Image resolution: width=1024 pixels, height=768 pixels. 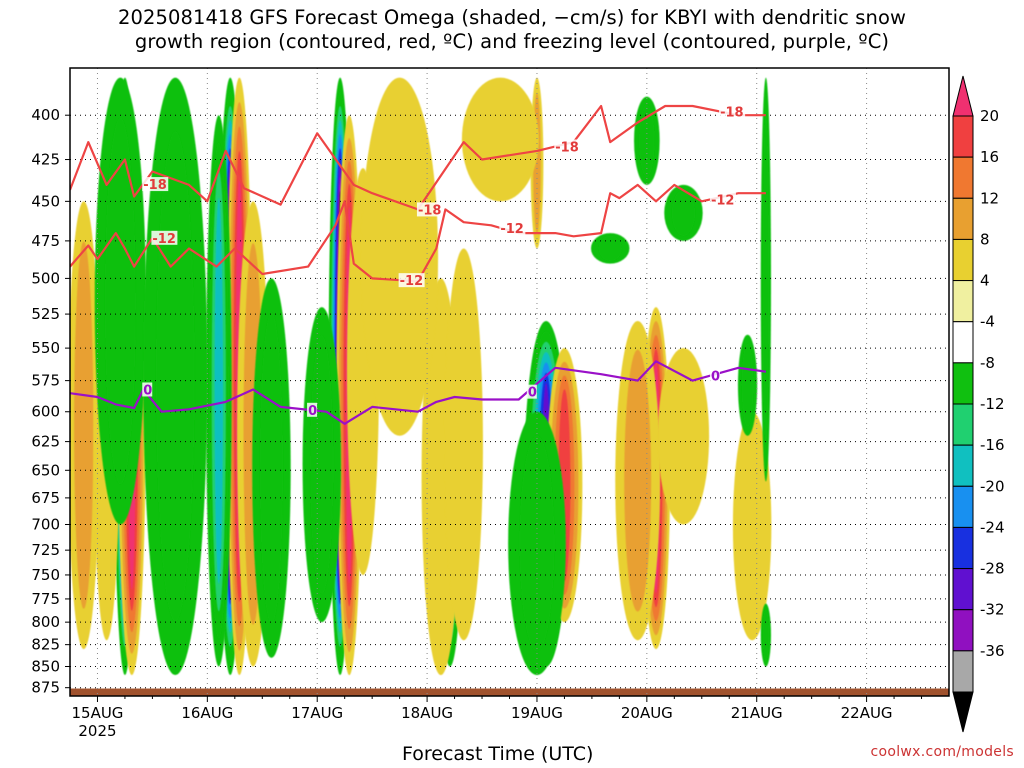 I want to click on colorbar-tick-label: -4, so click(x=987, y=322).